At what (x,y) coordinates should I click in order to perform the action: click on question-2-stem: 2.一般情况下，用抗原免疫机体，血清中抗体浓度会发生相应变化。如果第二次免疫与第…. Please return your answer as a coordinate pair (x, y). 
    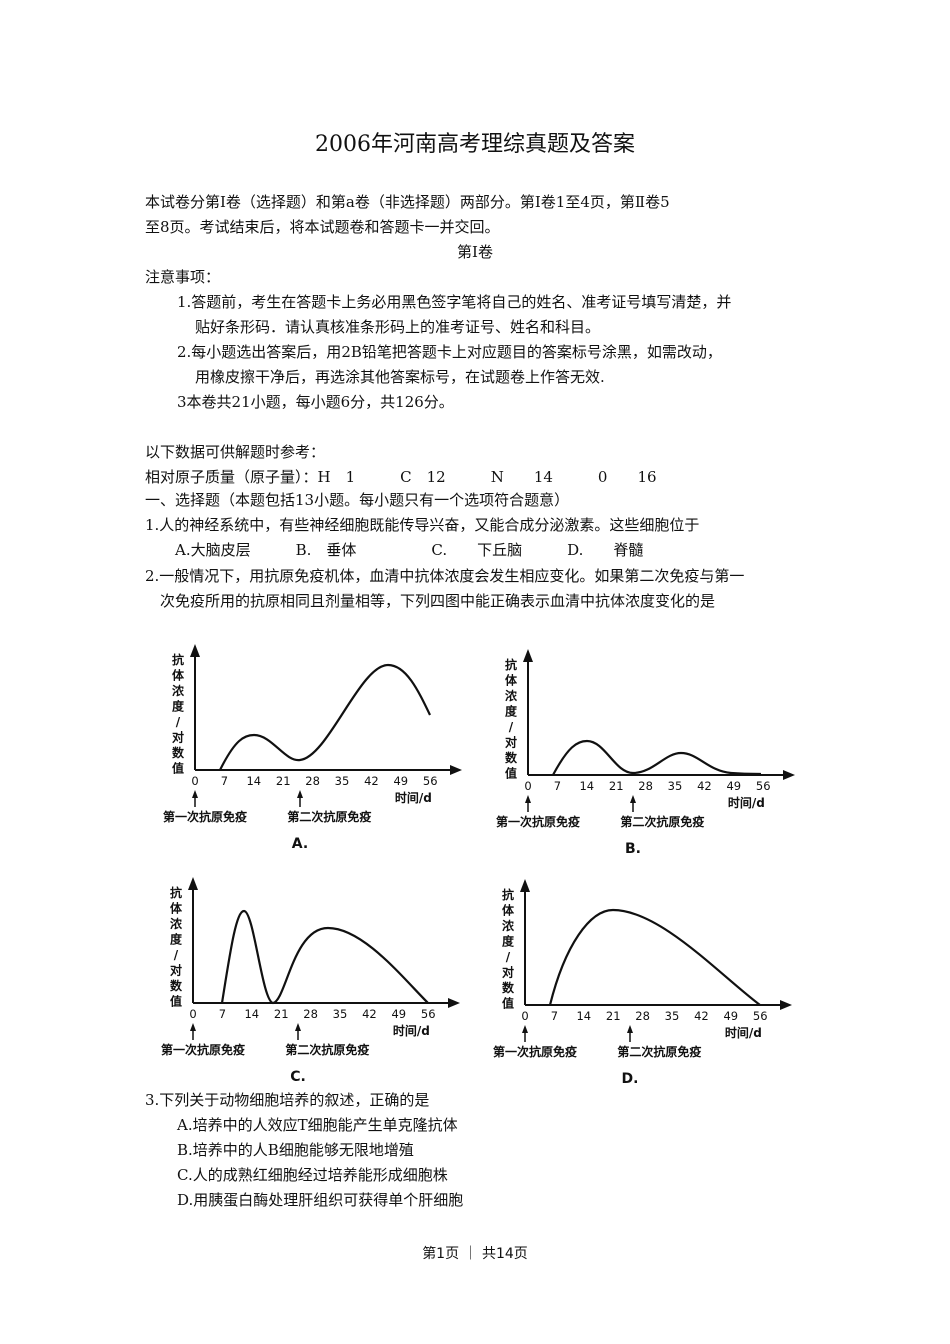
    Looking at the image, I should click on (445, 576).